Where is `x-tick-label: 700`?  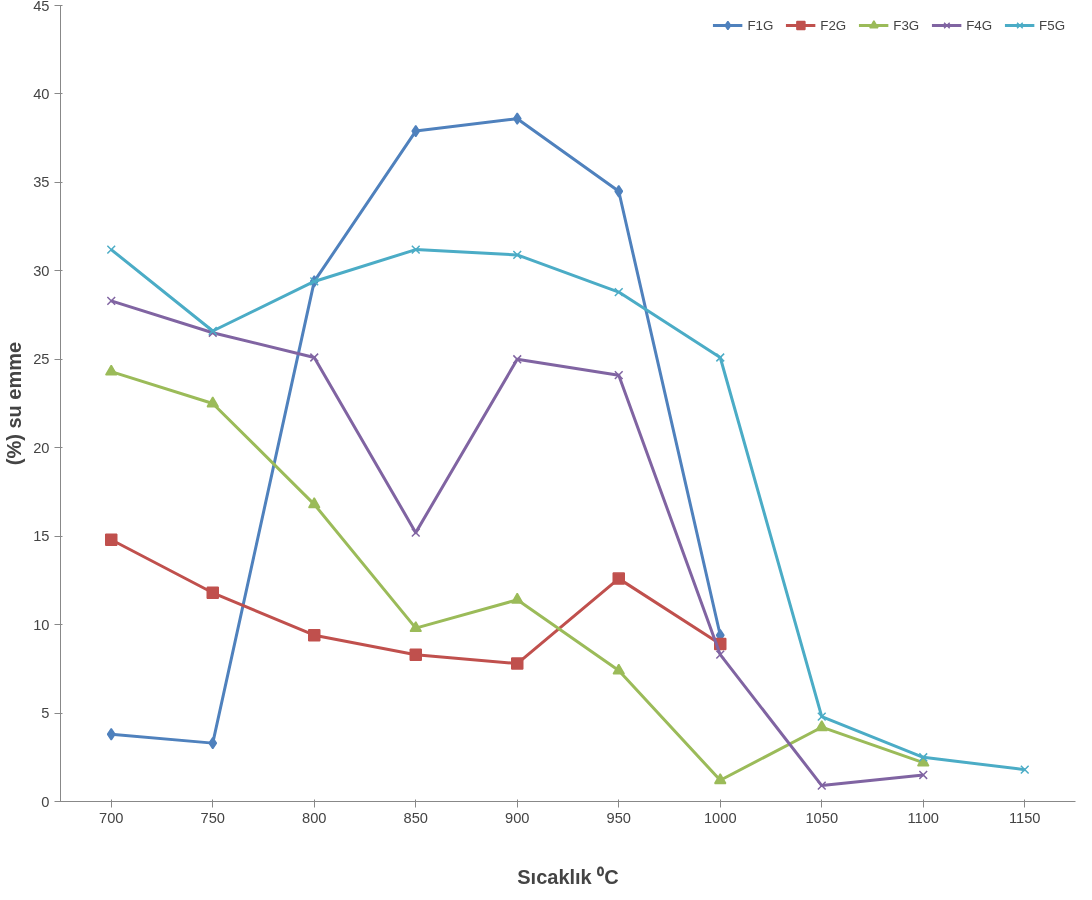 x-tick-label: 700 is located at coordinates (111, 817).